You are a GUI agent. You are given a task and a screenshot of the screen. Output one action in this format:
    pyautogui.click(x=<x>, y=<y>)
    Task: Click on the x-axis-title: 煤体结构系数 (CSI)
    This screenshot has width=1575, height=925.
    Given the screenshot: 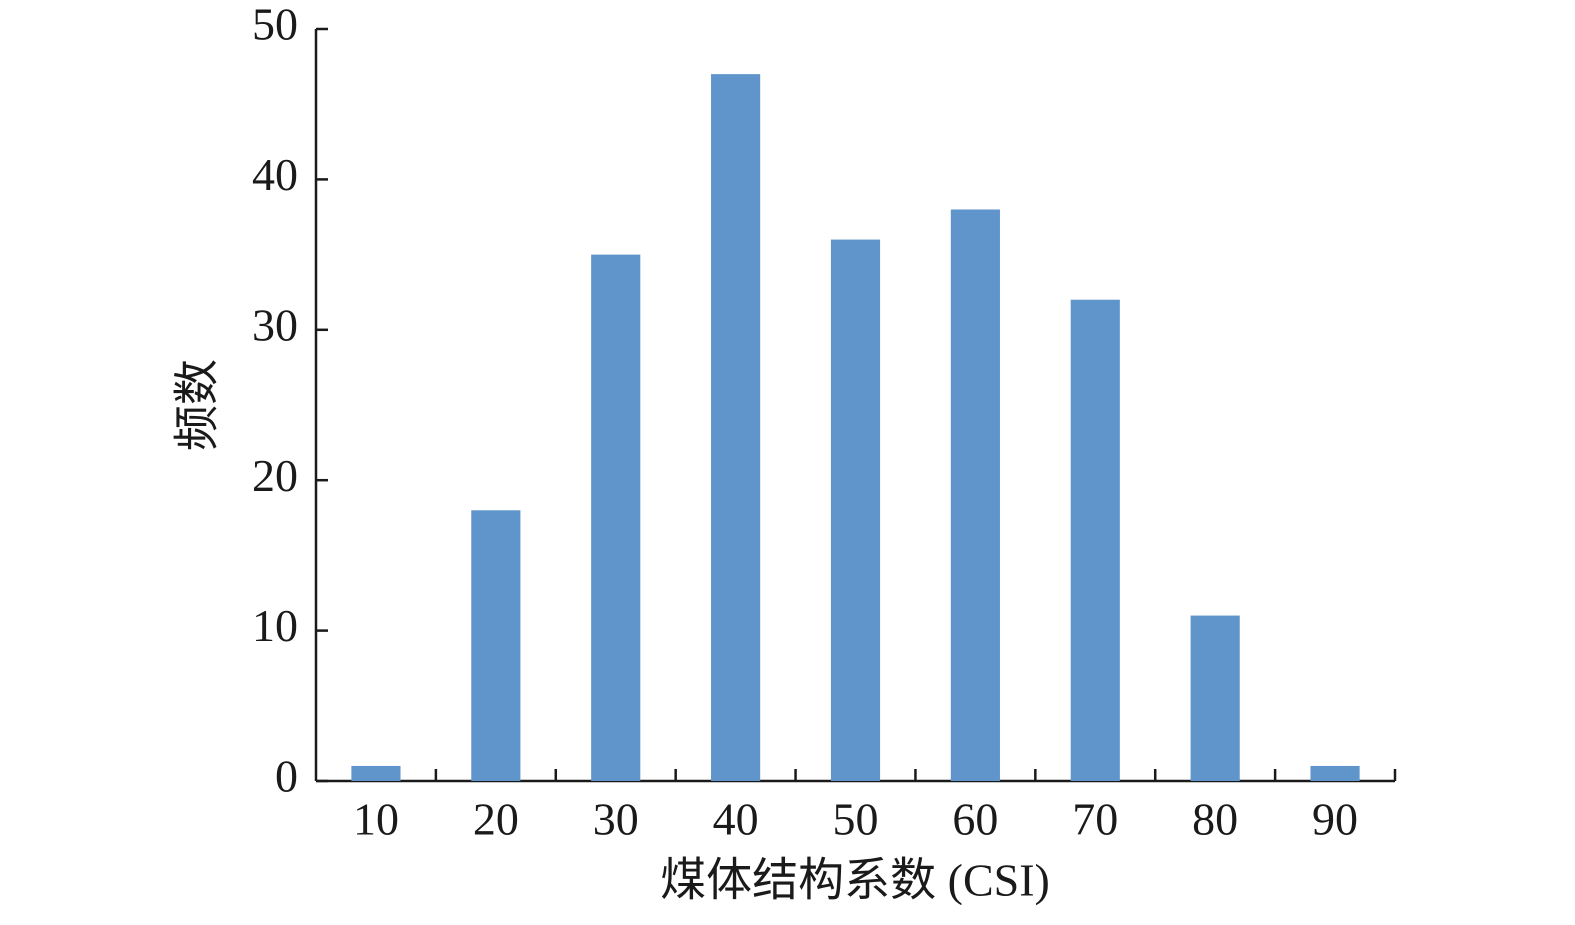 What is the action you would take?
    pyautogui.click(x=855, y=880)
    